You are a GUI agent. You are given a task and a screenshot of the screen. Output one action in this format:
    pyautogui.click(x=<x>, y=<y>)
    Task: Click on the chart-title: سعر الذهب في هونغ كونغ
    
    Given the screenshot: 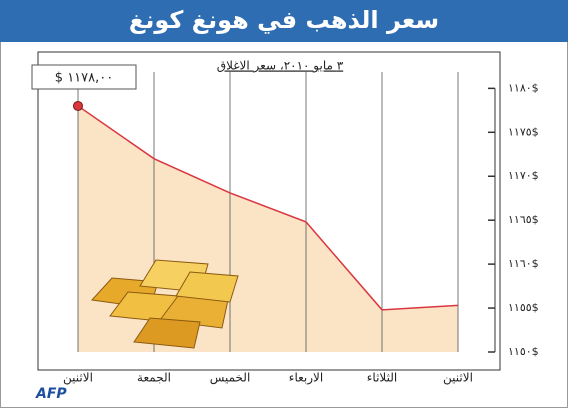 What is the action you would take?
    pyautogui.click(x=284, y=20)
    